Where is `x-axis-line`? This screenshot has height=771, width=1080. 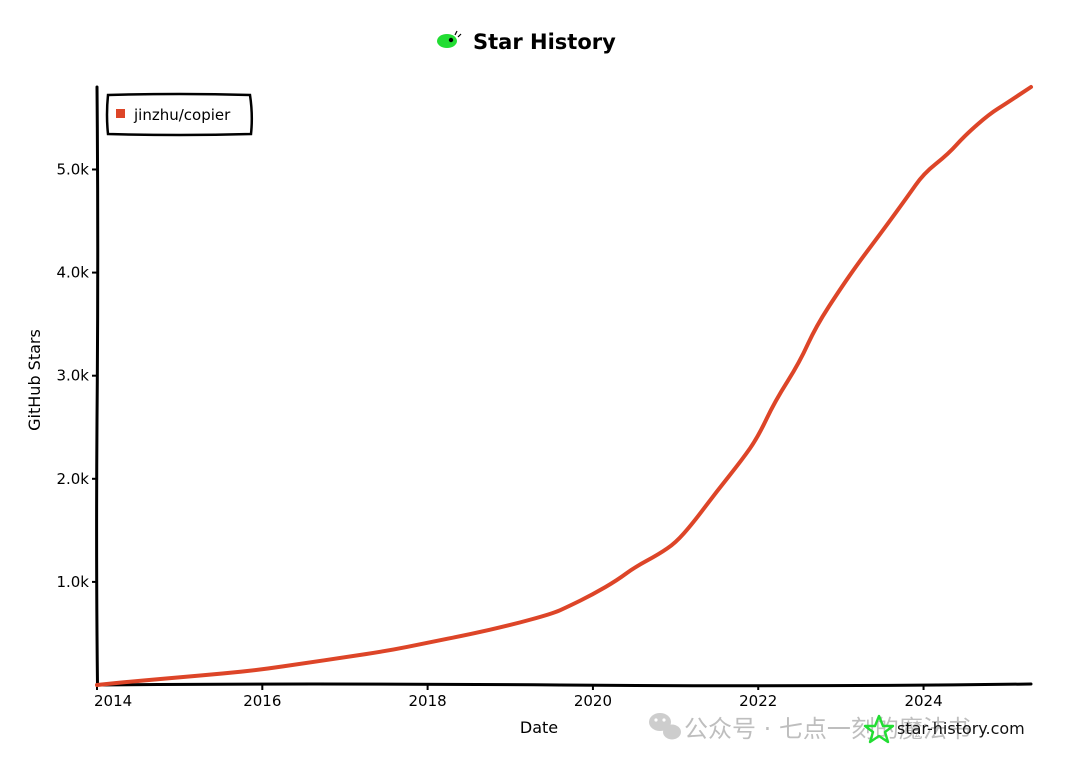
x-axis-line is located at coordinates (564, 685).